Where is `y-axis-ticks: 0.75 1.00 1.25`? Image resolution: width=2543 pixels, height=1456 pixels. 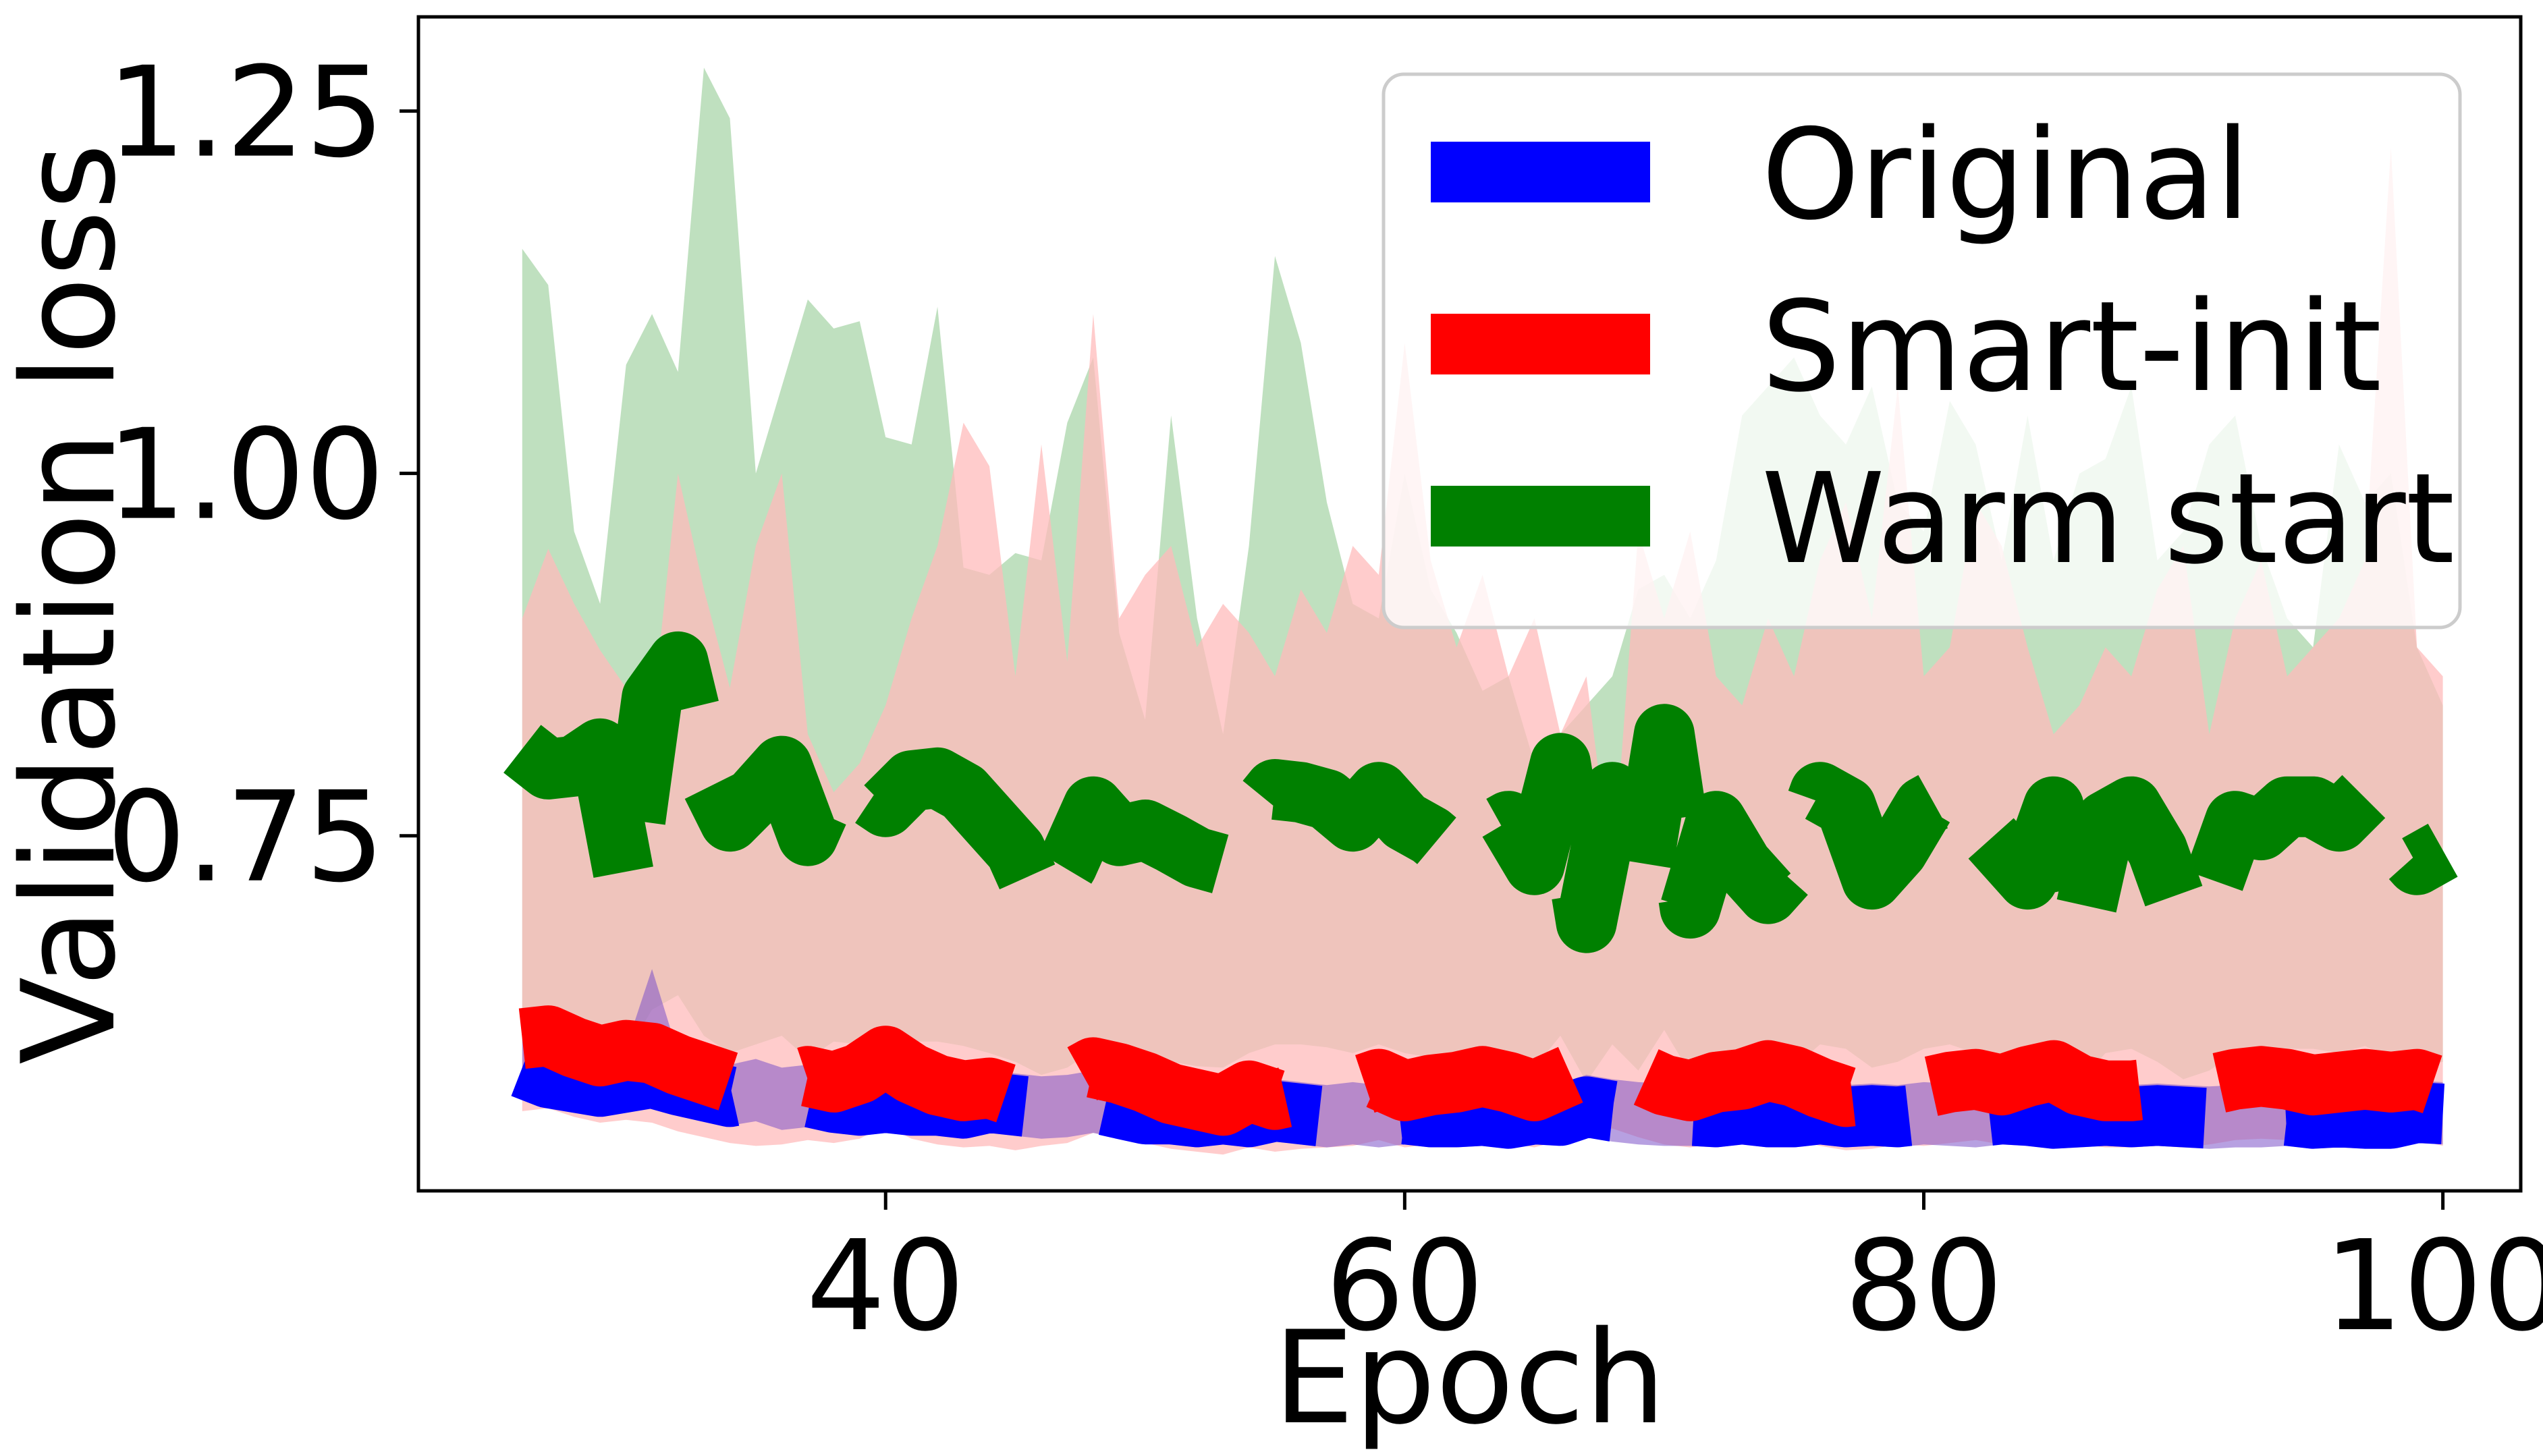 y-axis-ticks: 0.75 1.00 1.25 is located at coordinates (262, 475).